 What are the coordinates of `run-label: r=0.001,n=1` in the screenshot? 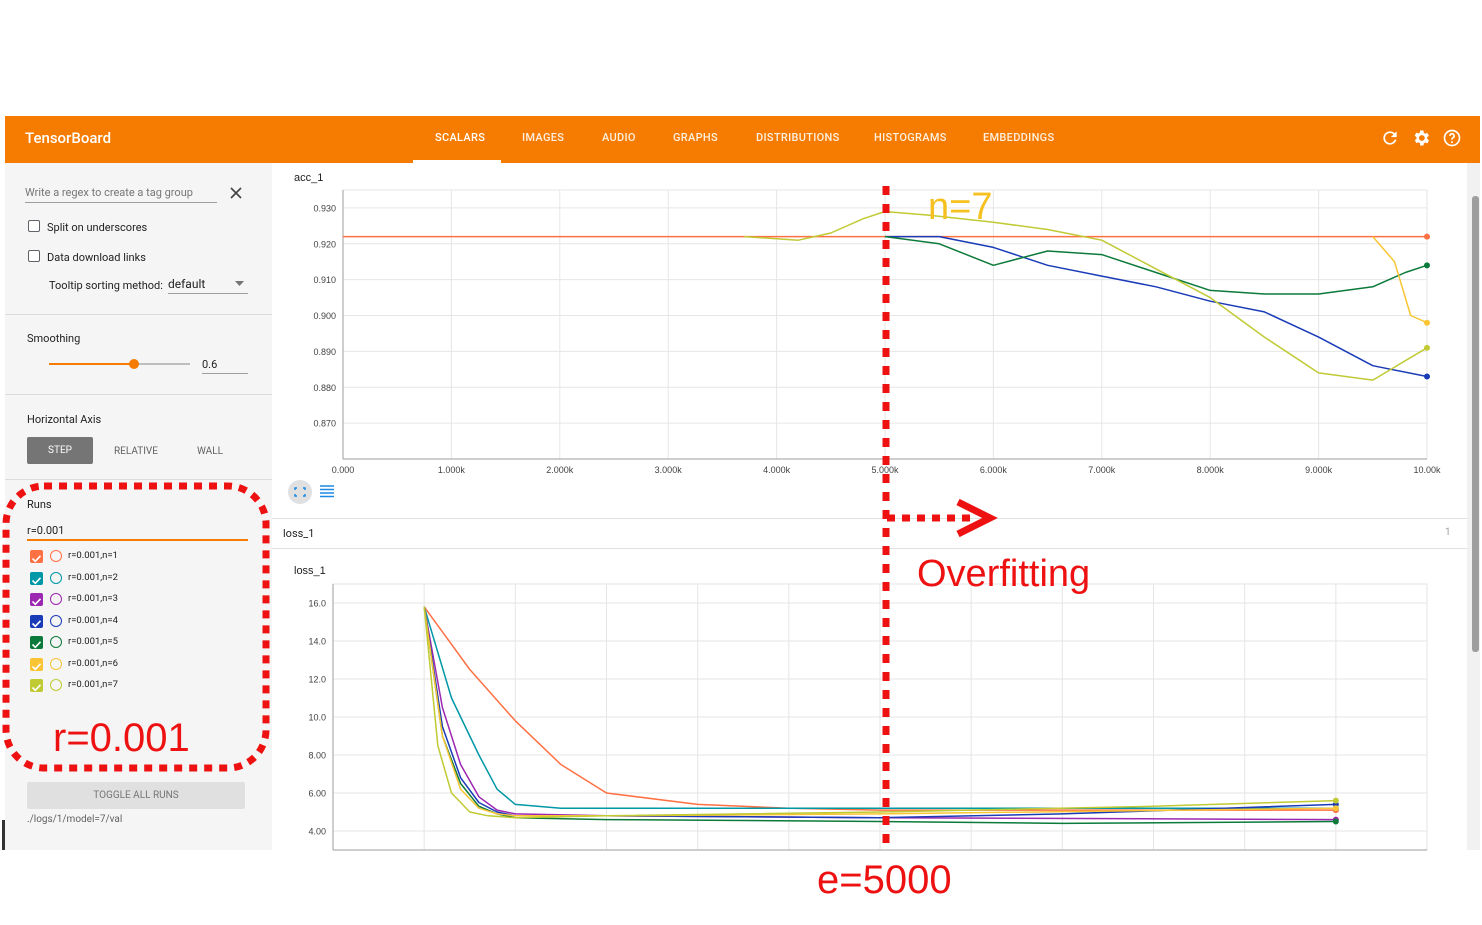 It's located at (93, 555).